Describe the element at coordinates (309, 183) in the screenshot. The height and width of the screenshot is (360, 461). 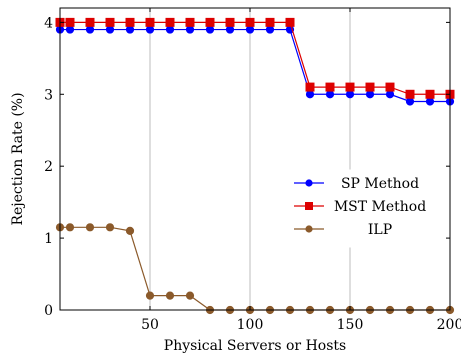
I see `legend-marker-sp-method` at that location.